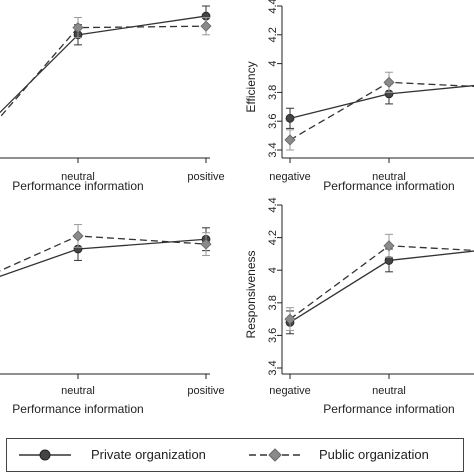 The height and width of the screenshot is (474, 474). I want to click on y-axis-label: Efficiency, so click(251, 86).